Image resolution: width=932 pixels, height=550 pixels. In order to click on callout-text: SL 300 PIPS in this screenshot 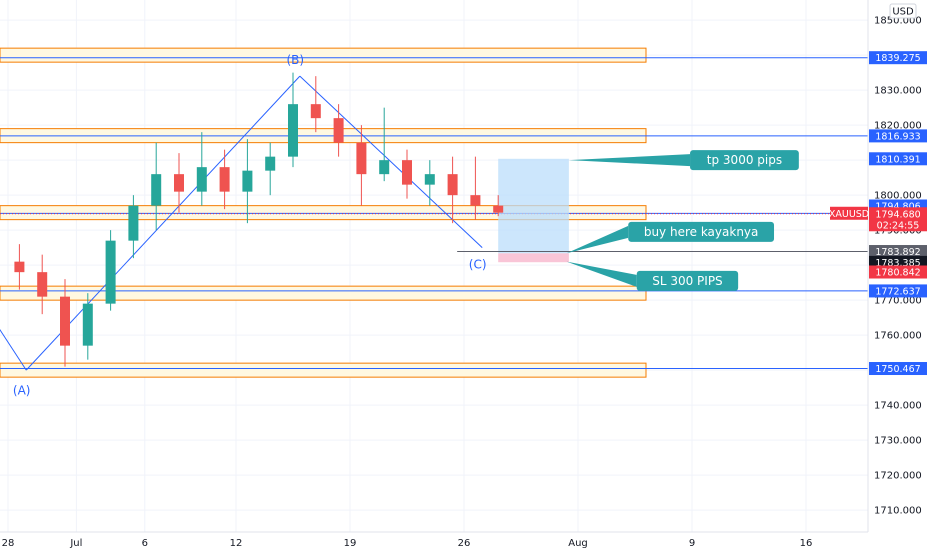, I will do `click(687, 281)`.